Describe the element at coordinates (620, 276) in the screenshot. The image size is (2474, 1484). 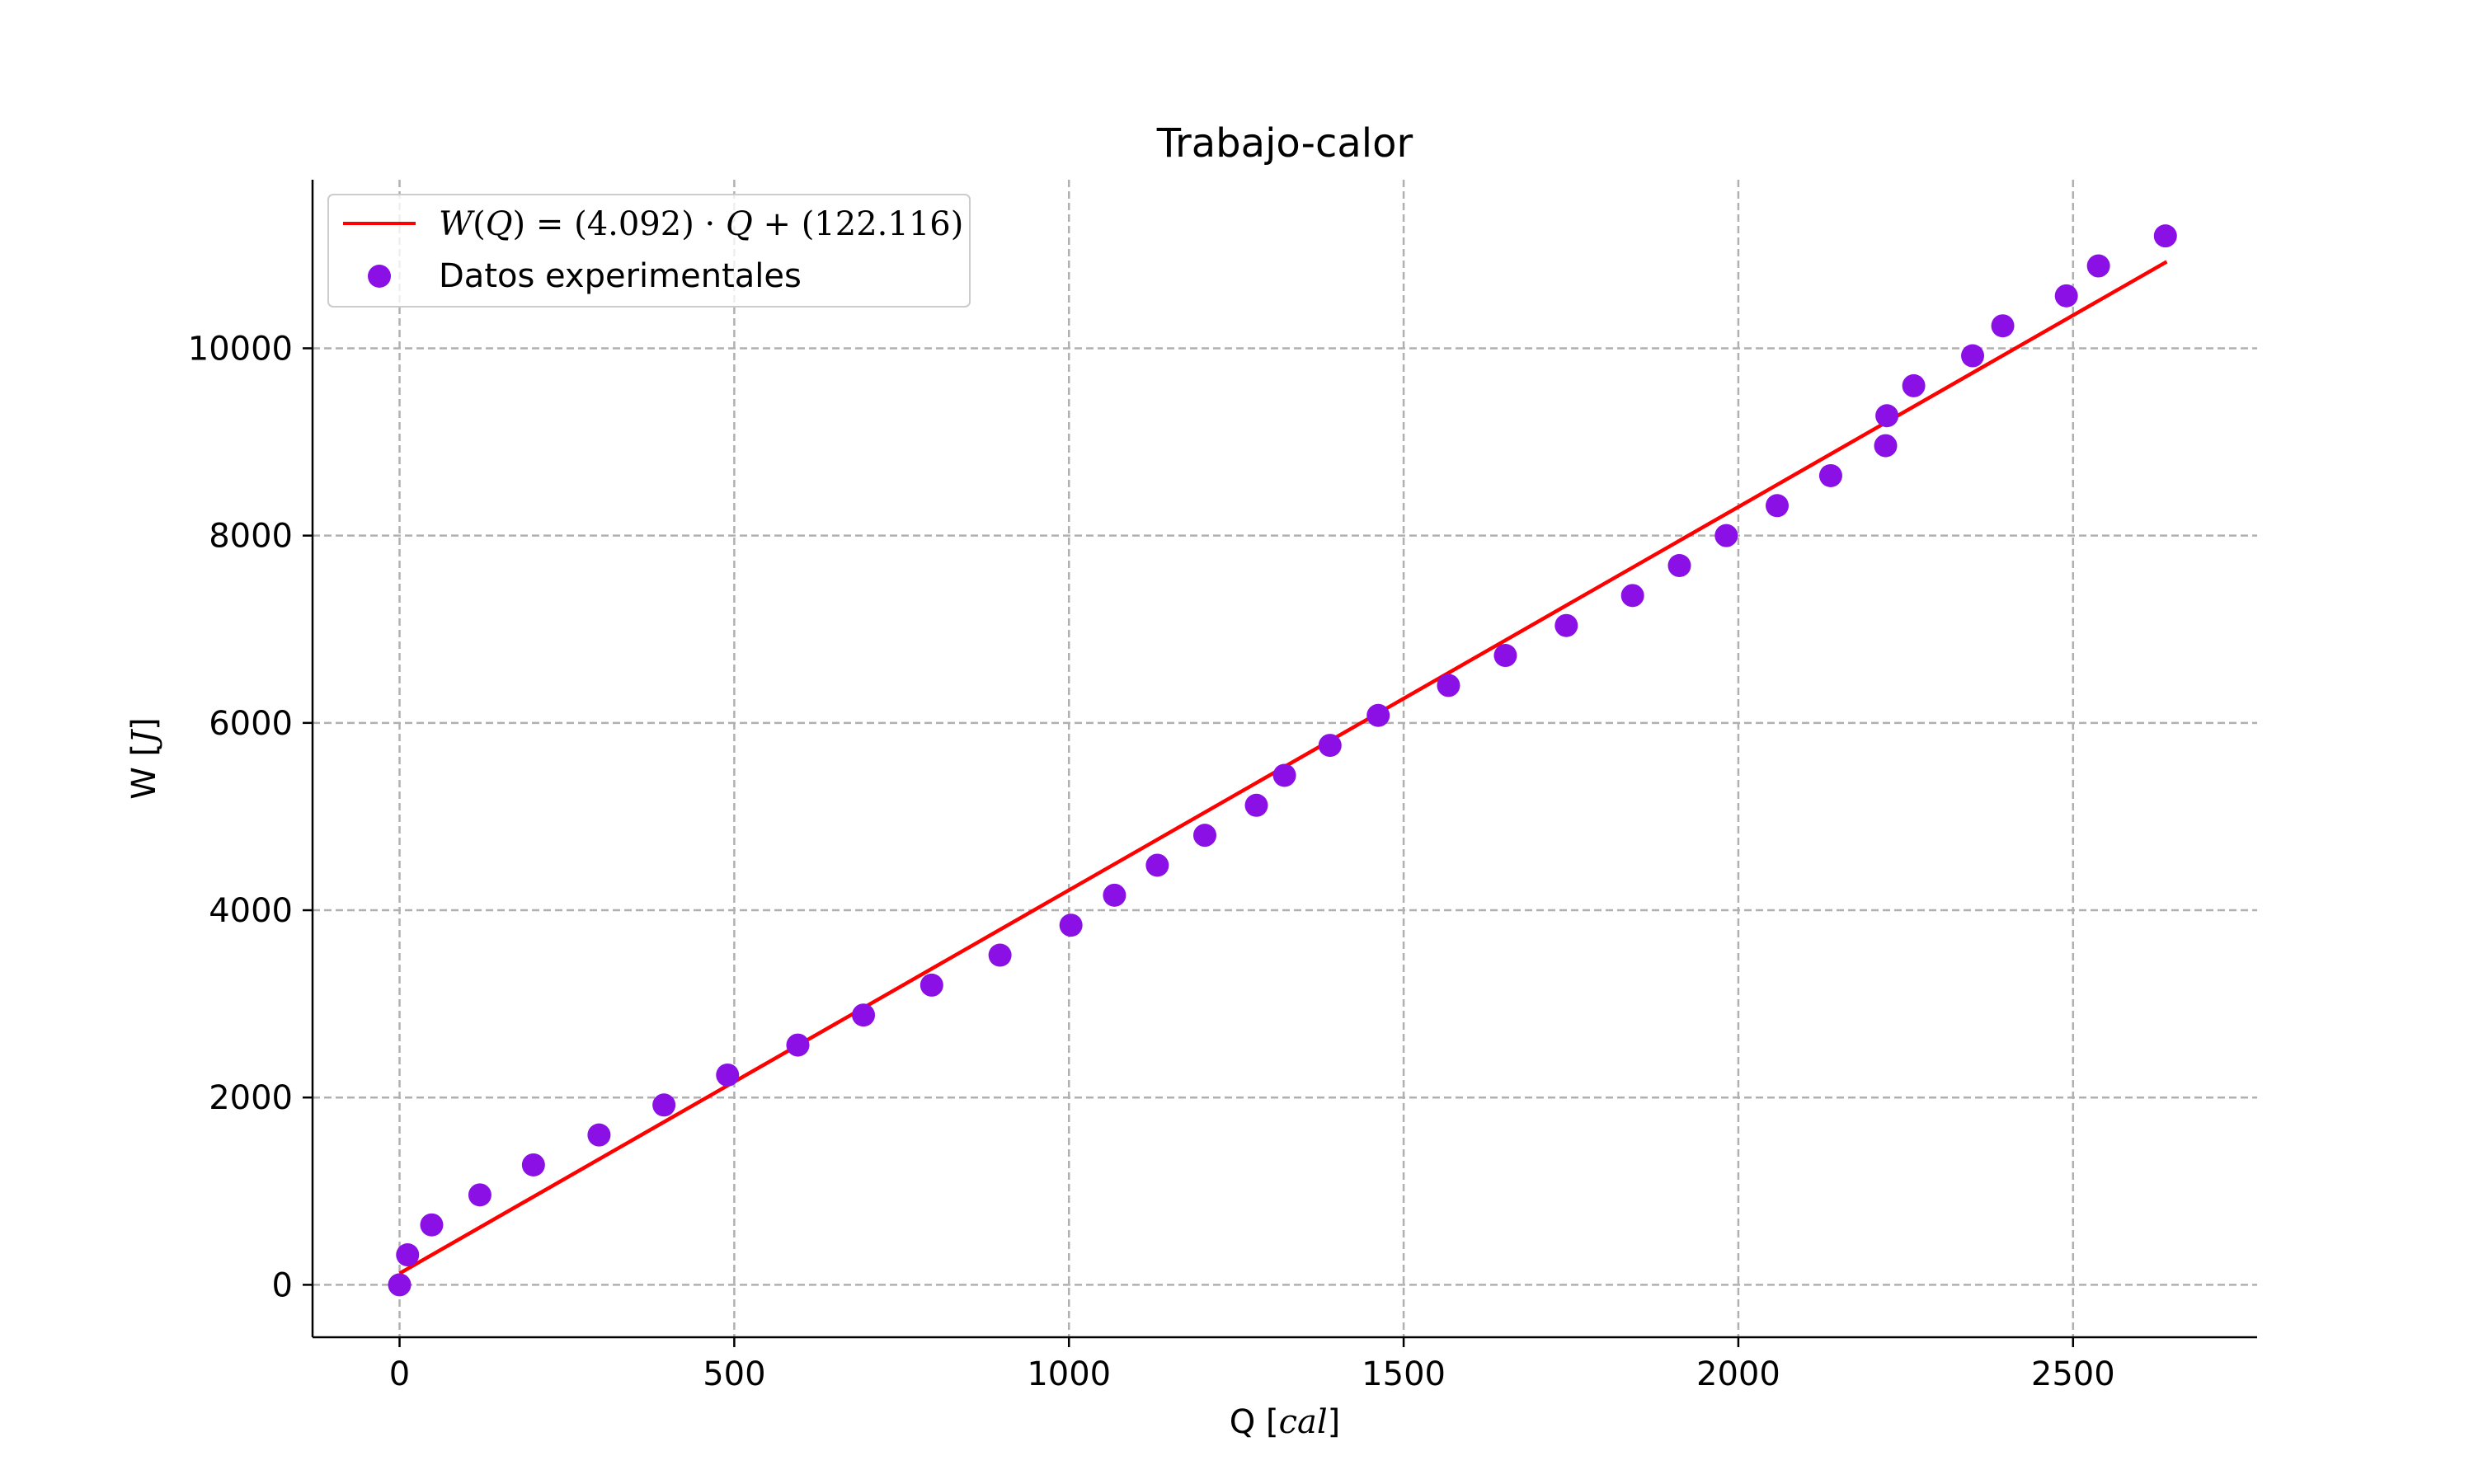
I see `legend-points-label: Datos experimentales` at that location.